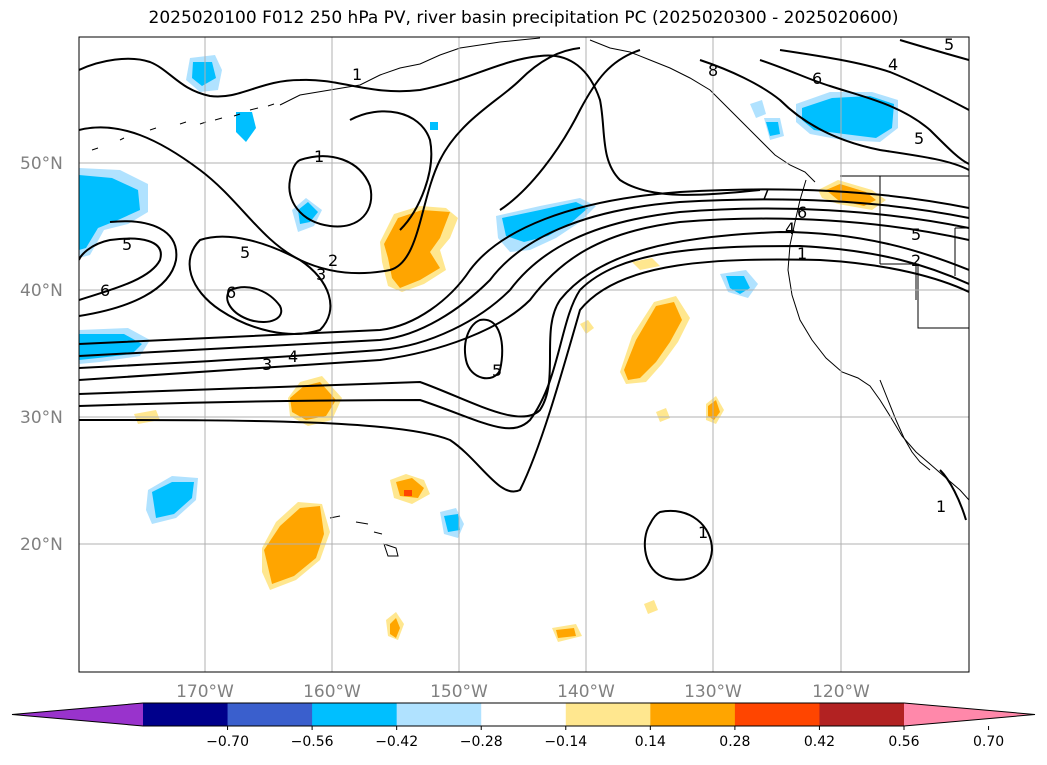 This screenshot has width=1047, height=765. Describe the element at coordinates (396, 742) in the screenshot. I see `colorbar-tick-label: −0.42` at that location.